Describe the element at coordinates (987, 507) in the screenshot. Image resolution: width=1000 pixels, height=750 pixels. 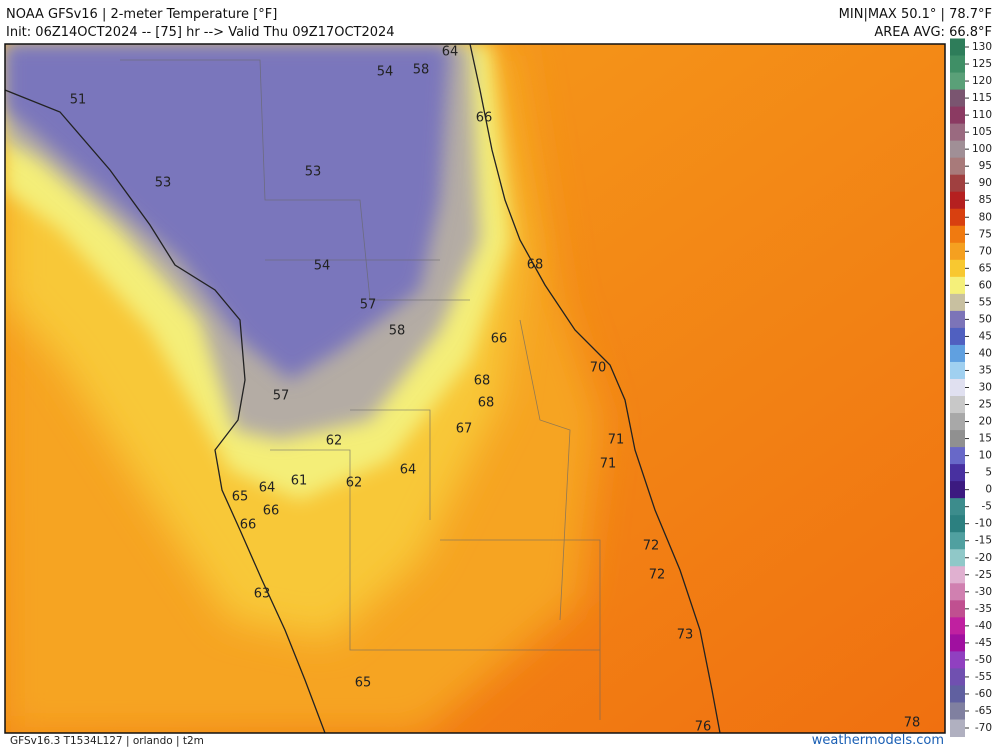
I see `colorbar-label: -5` at that location.